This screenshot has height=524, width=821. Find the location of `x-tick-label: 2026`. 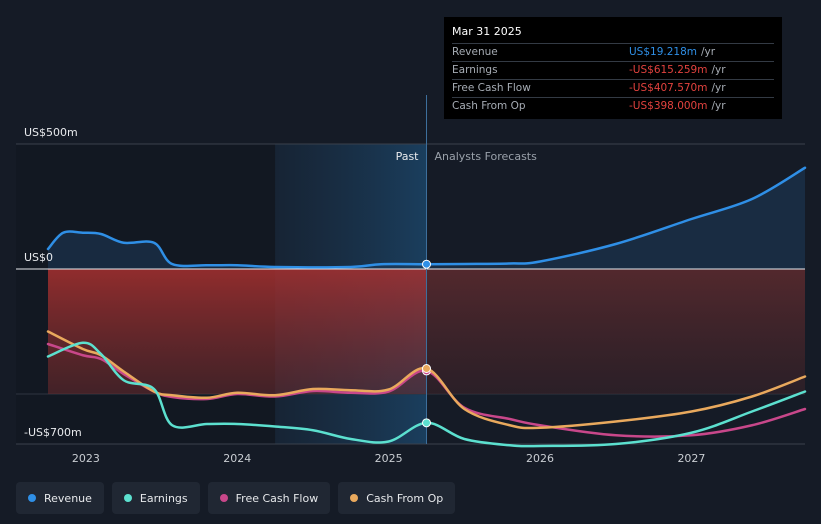

x-tick-label: 2026 is located at coordinates (540, 458).